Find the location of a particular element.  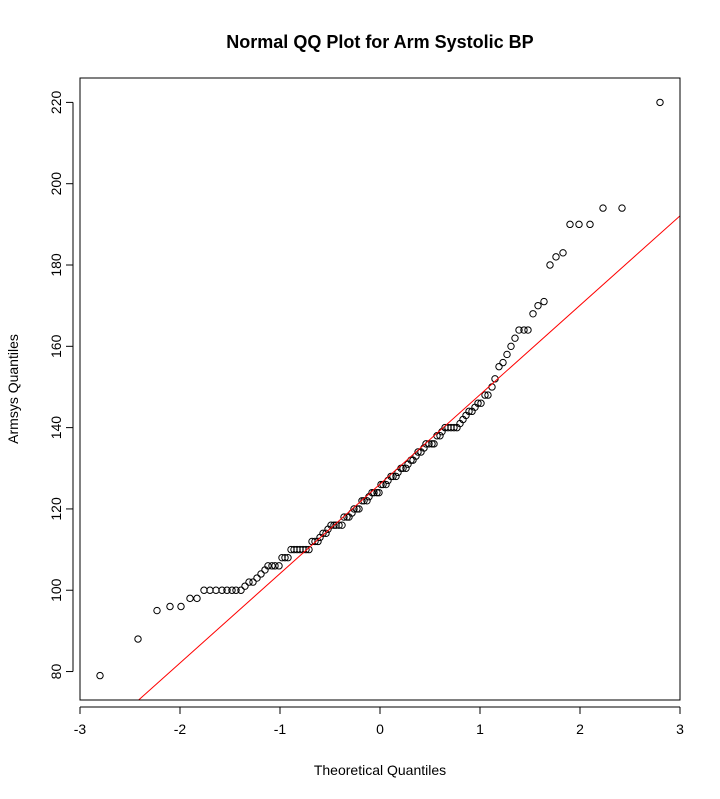

y-tick-label: 200 is located at coordinates (56, 184).